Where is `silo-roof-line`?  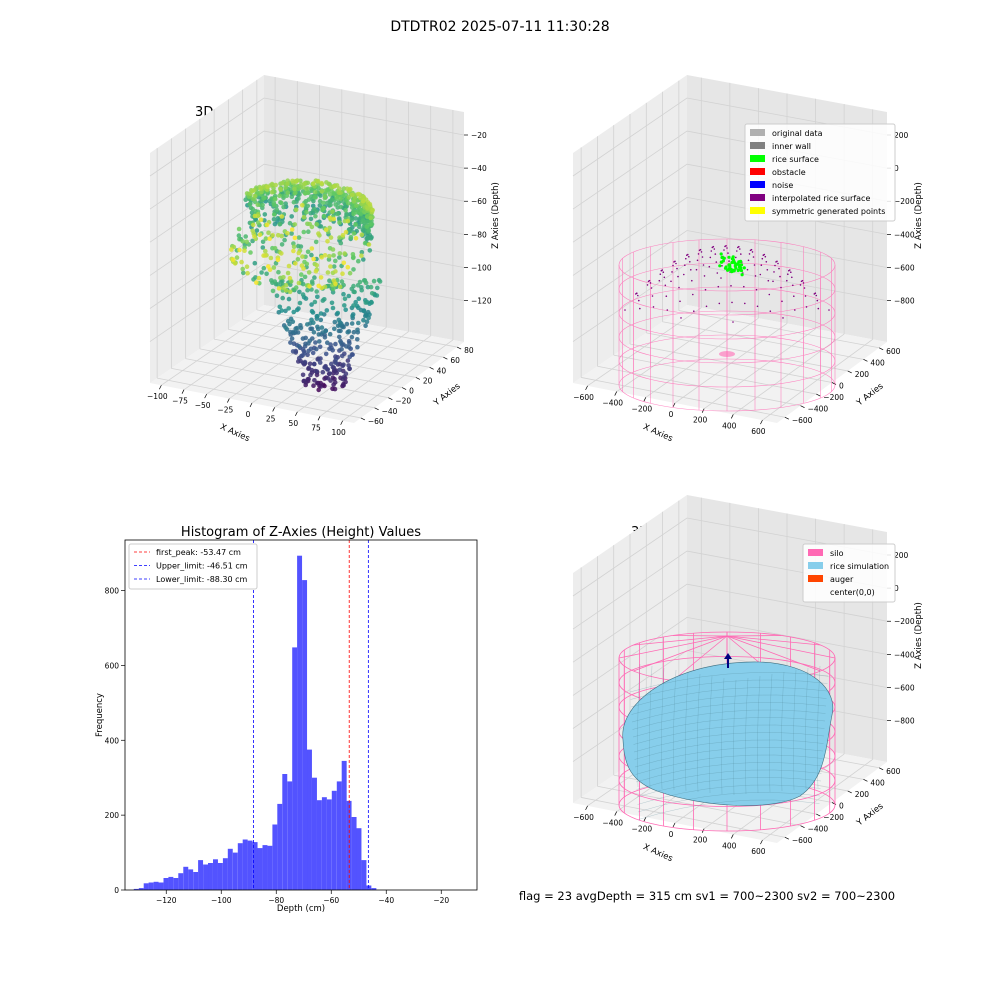 silo-roof-line is located at coordinates (680, 640).